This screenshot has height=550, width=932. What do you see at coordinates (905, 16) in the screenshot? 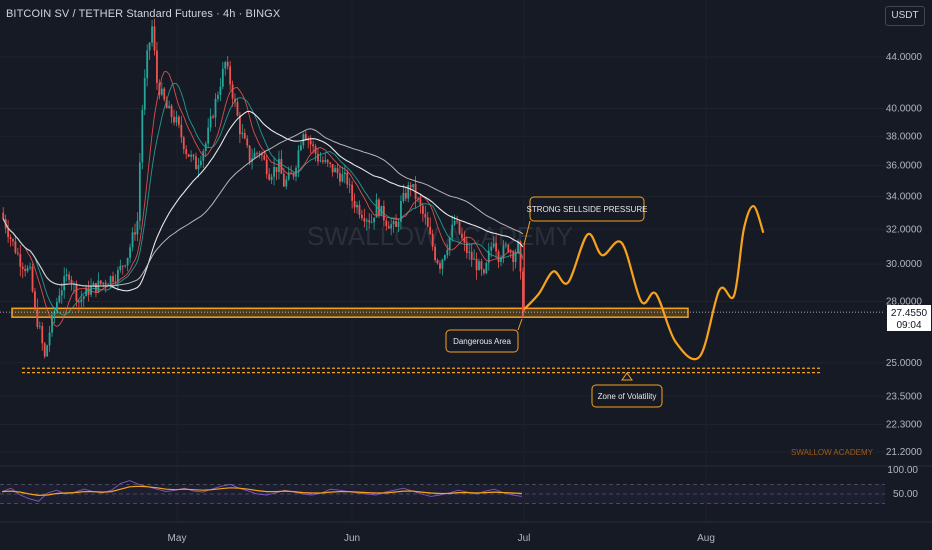
I see `currency-unit-button: USDT` at bounding box center [905, 16].